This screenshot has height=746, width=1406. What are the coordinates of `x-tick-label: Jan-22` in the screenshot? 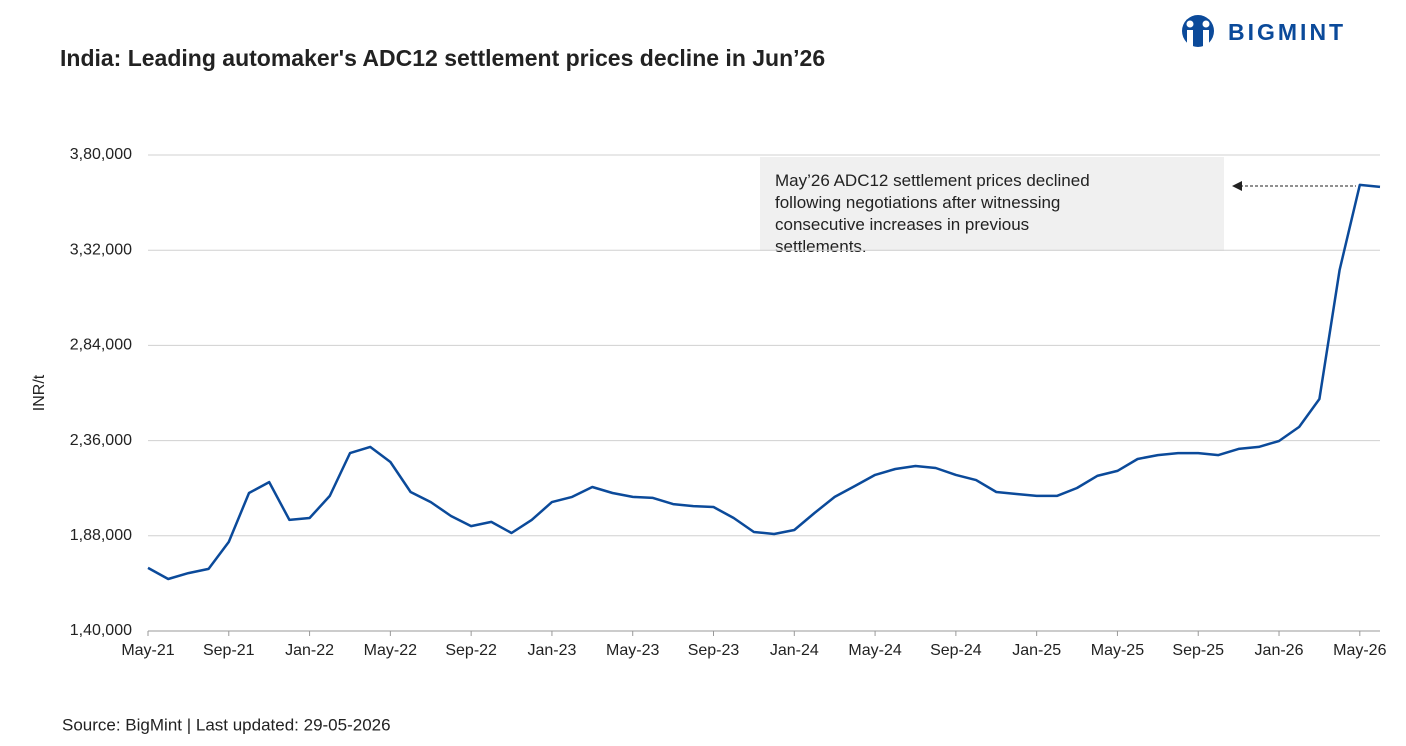 It's located at (309, 650).